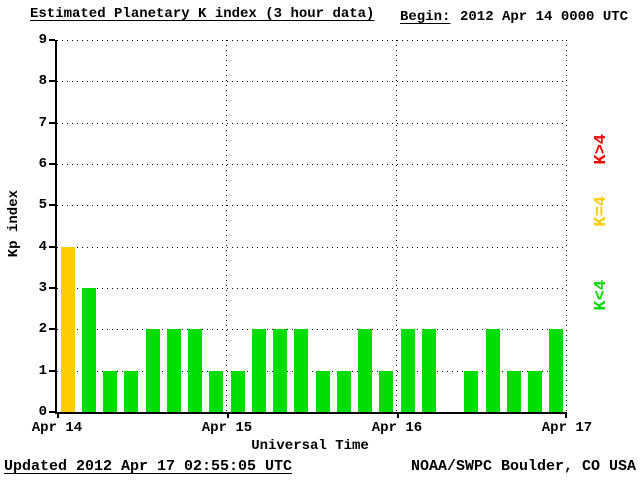 The image size is (640, 480). Describe the element at coordinates (42, 412) in the screenshot. I see `y-tick-label: 0` at that location.